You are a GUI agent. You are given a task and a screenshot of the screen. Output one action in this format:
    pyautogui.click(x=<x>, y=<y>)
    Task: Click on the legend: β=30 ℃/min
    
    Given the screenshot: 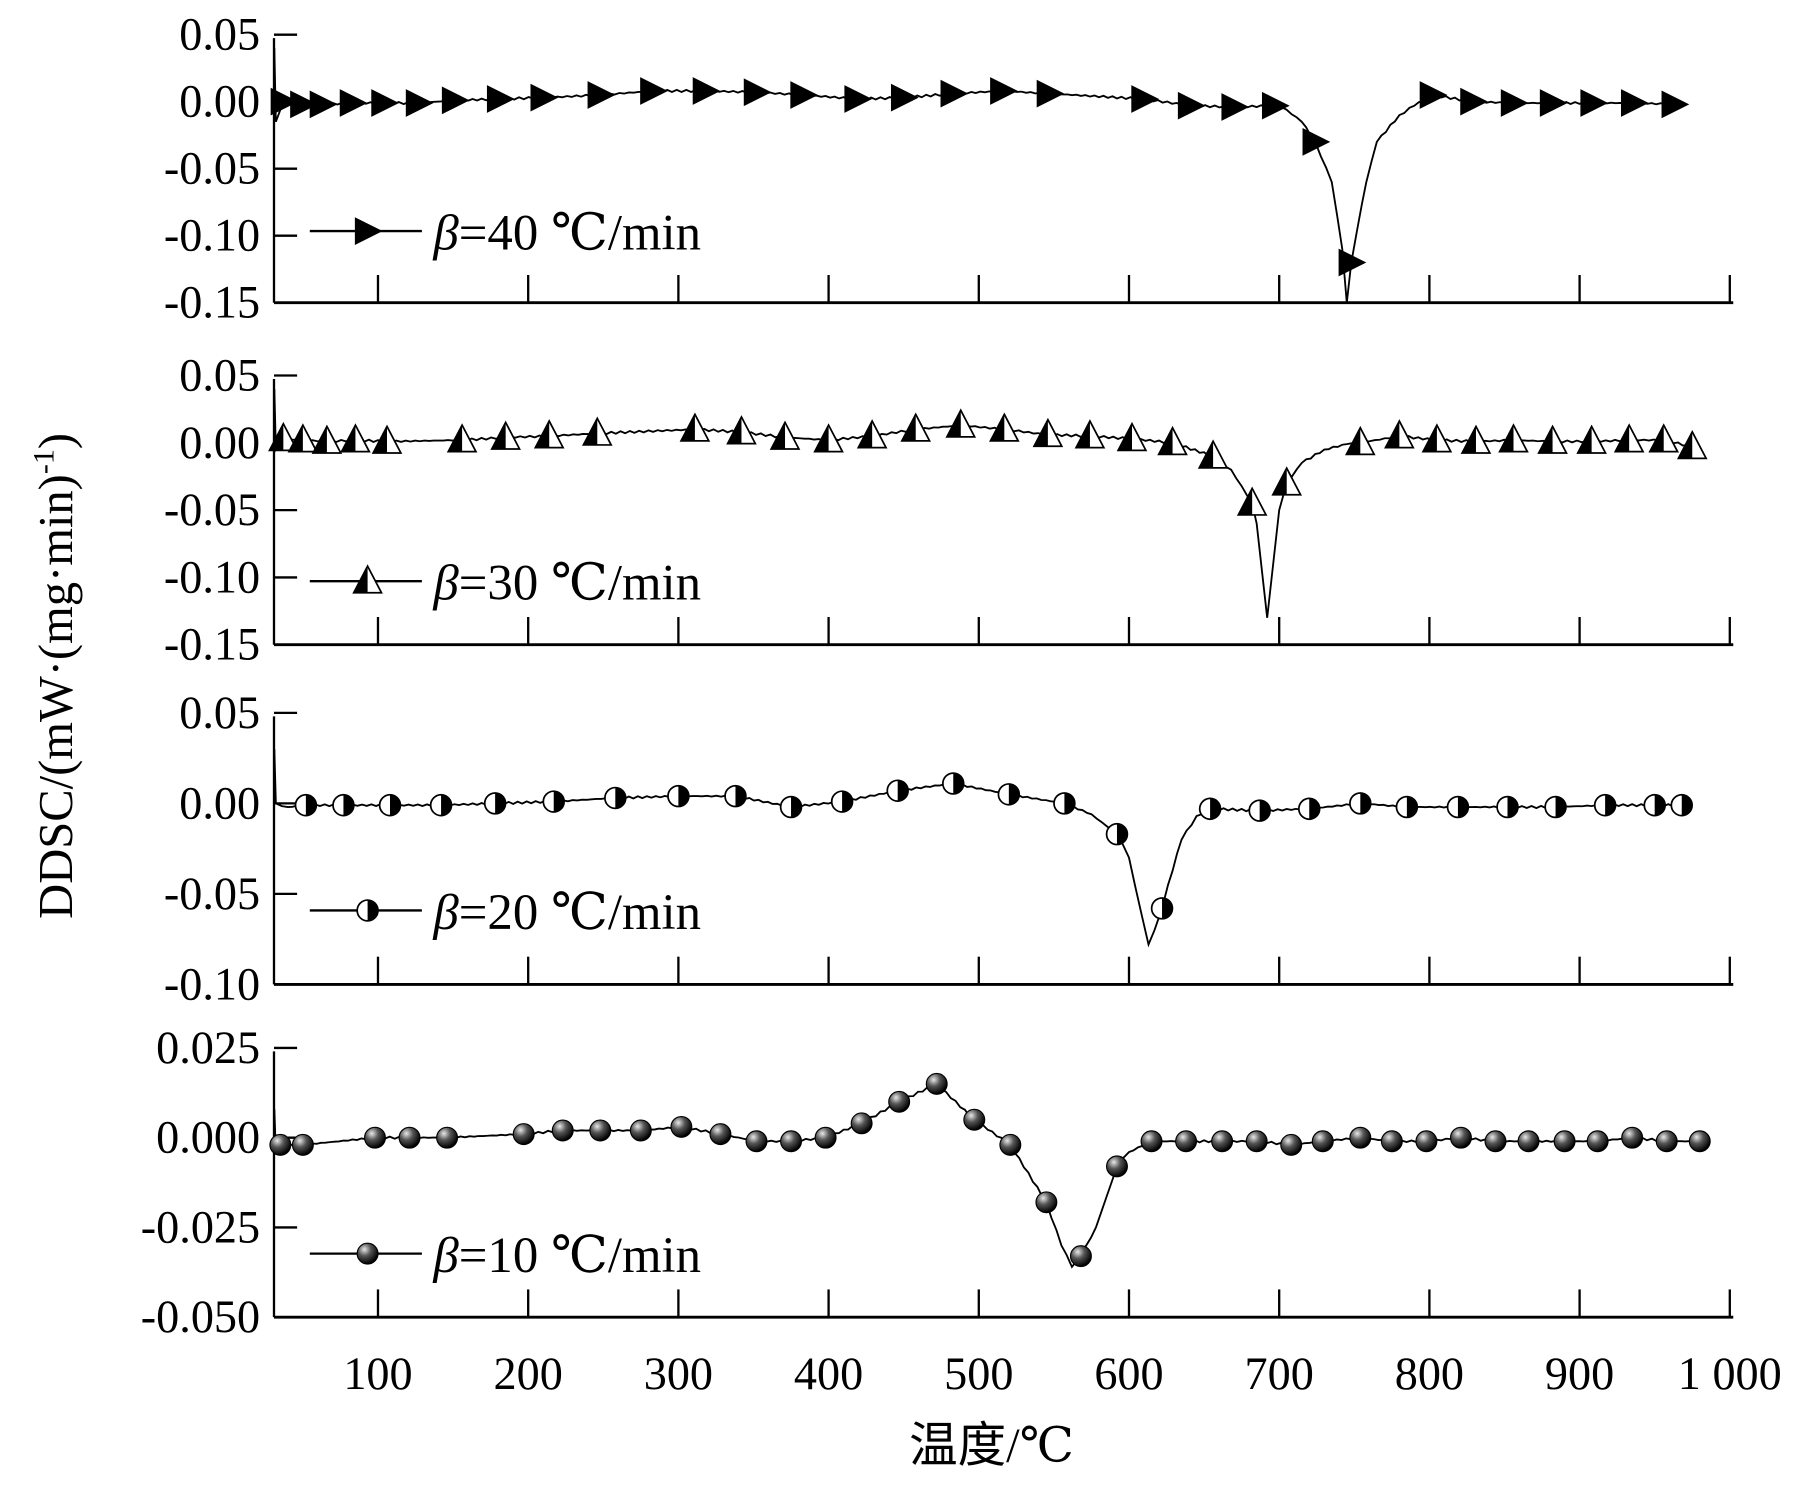 What is the action you would take?
    pyautogui.click(x=505, y=583)
    